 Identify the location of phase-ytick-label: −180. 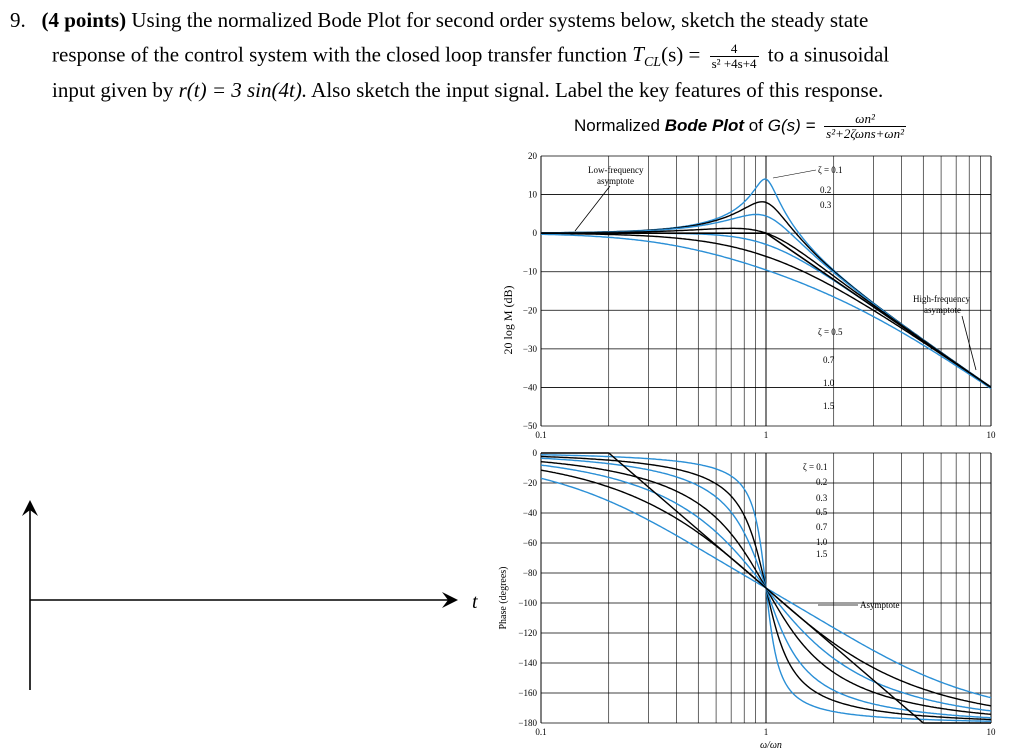
(527, 723).